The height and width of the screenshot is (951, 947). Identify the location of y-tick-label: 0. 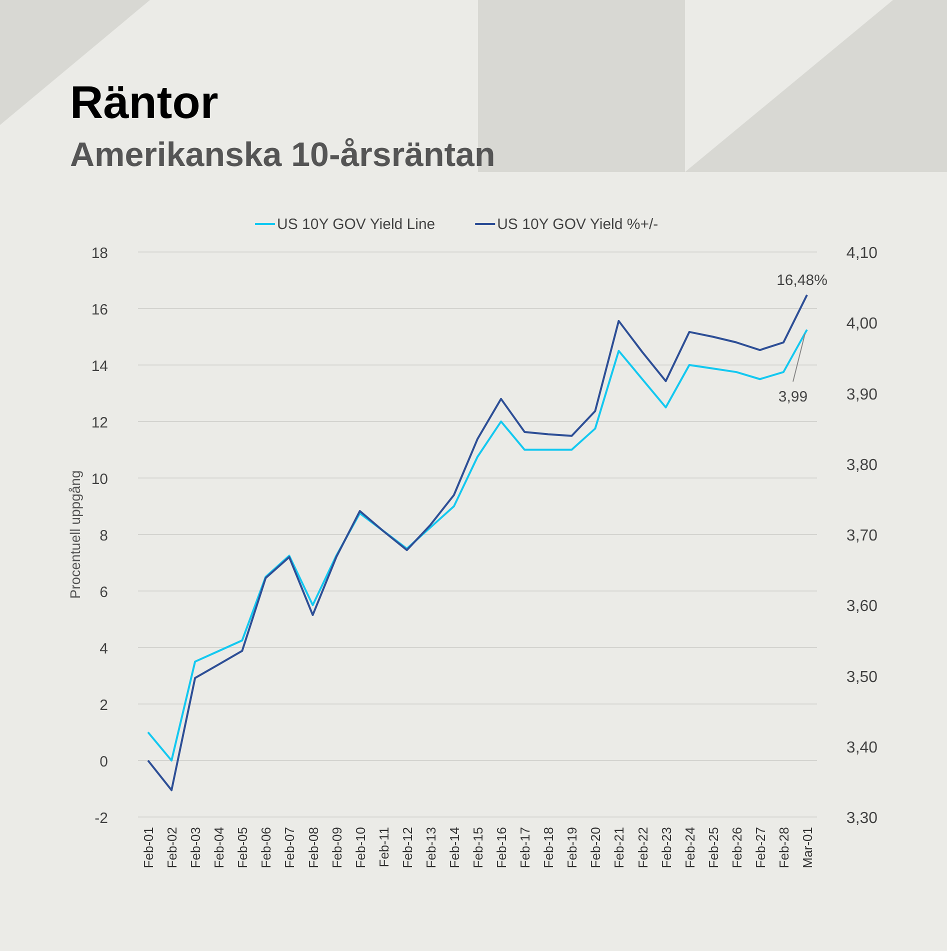
(104, 762).